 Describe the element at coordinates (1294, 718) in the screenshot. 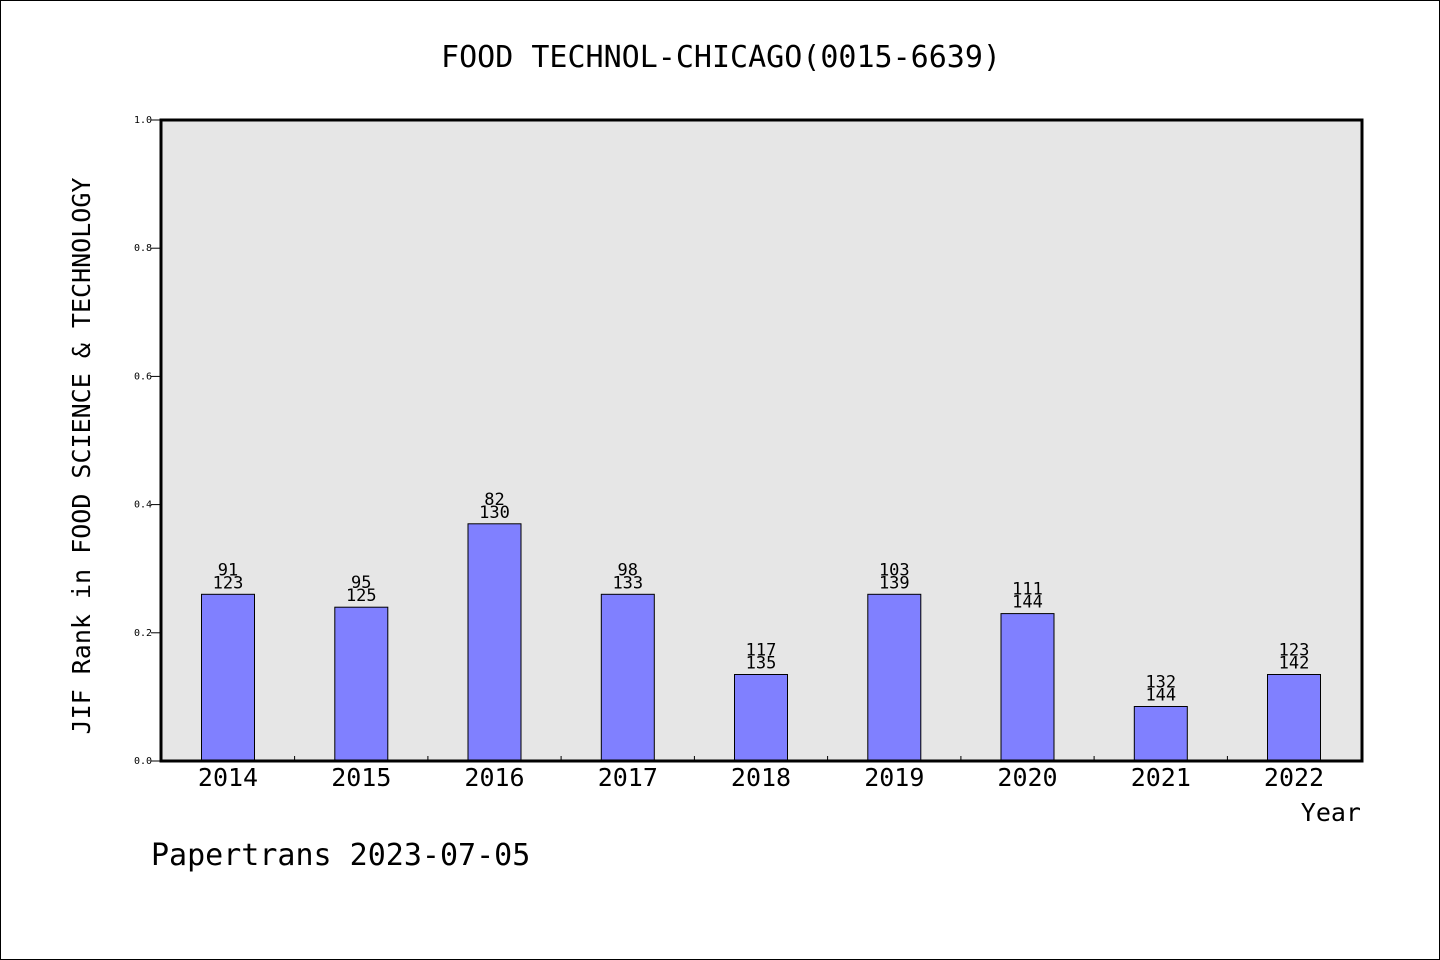

I see `bar-2022` at that location.